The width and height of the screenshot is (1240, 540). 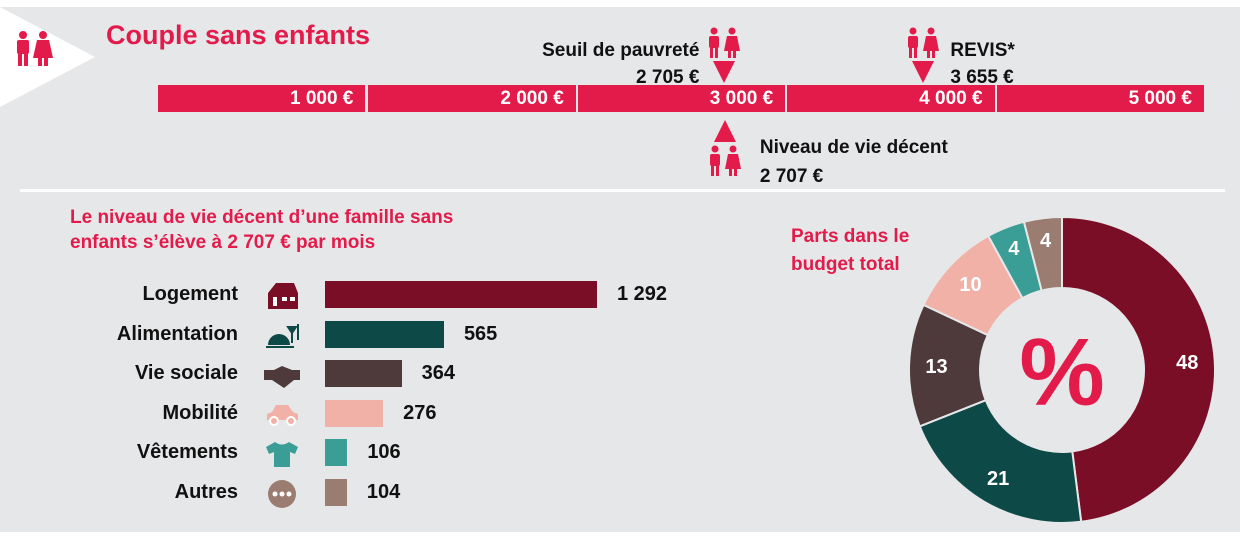 What do you see at coordinates (384, 452) in the screenshot?
I see `bar-value-label: 106` at bounding box center [384, 452].